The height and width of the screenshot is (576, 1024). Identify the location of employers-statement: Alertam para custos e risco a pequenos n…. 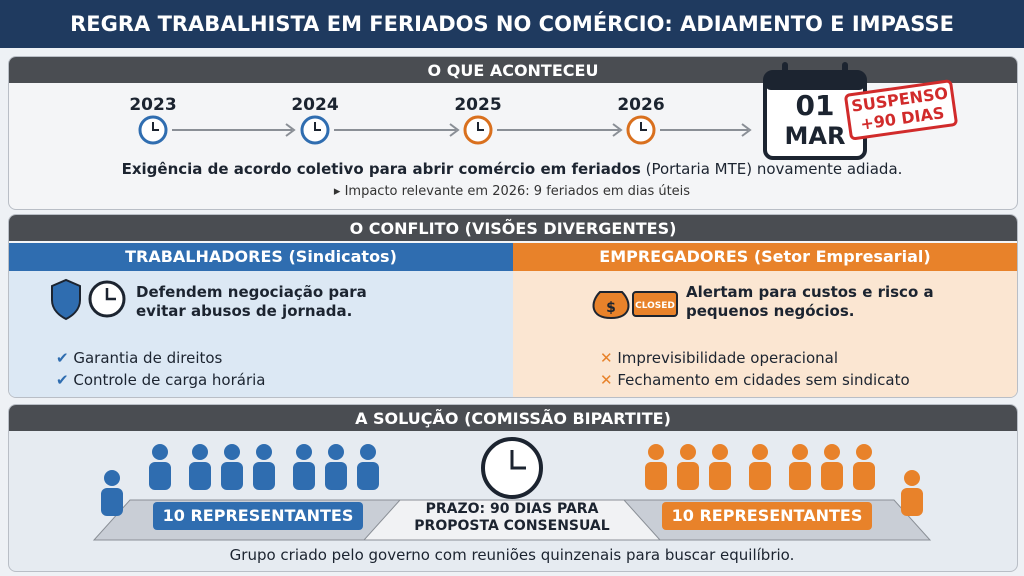
(810, 302).